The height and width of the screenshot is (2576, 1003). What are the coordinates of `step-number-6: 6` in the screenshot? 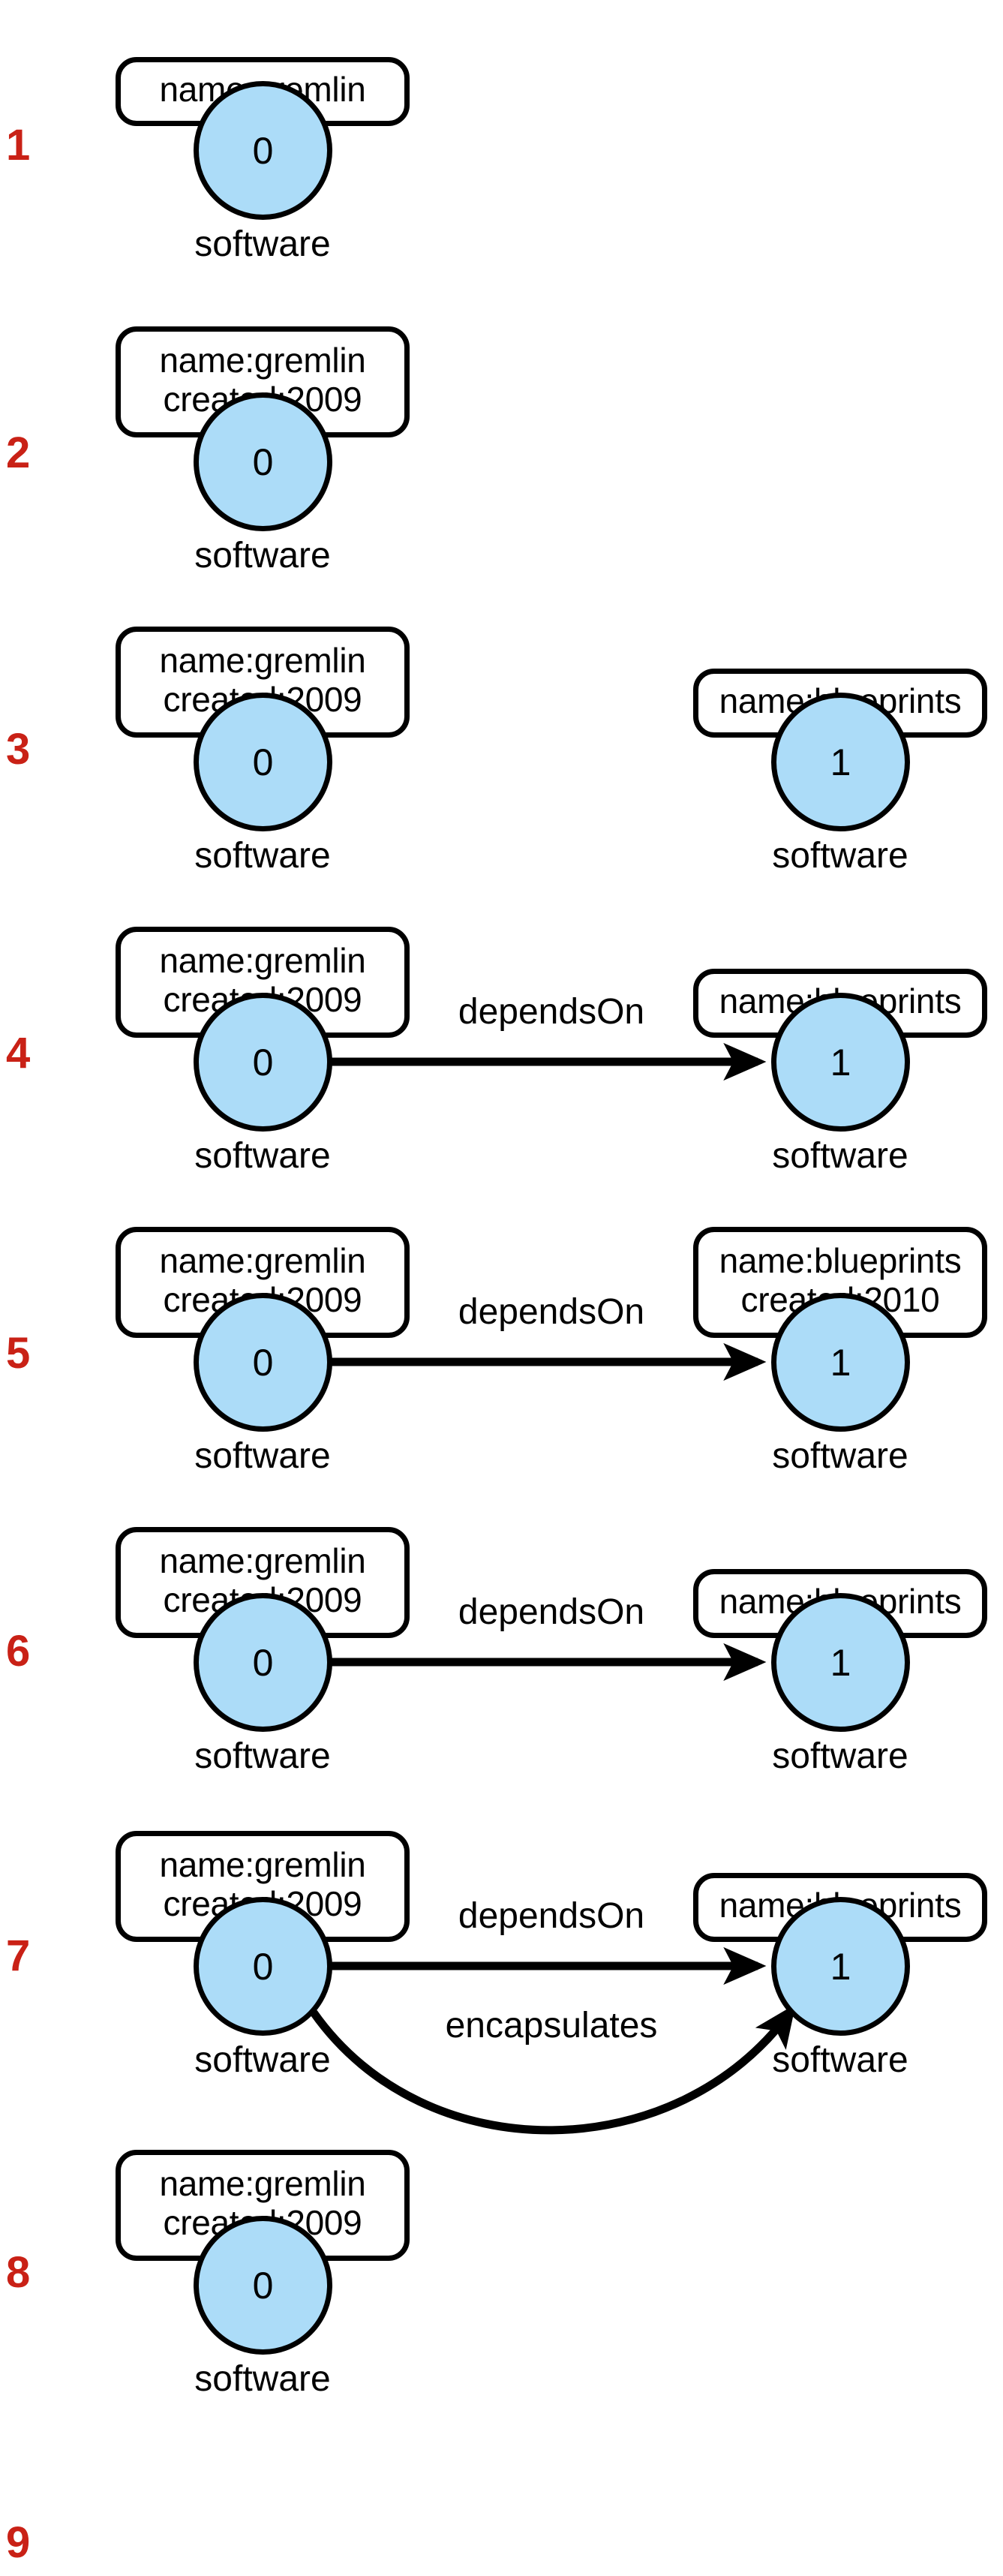 It's located at (18, 1651).